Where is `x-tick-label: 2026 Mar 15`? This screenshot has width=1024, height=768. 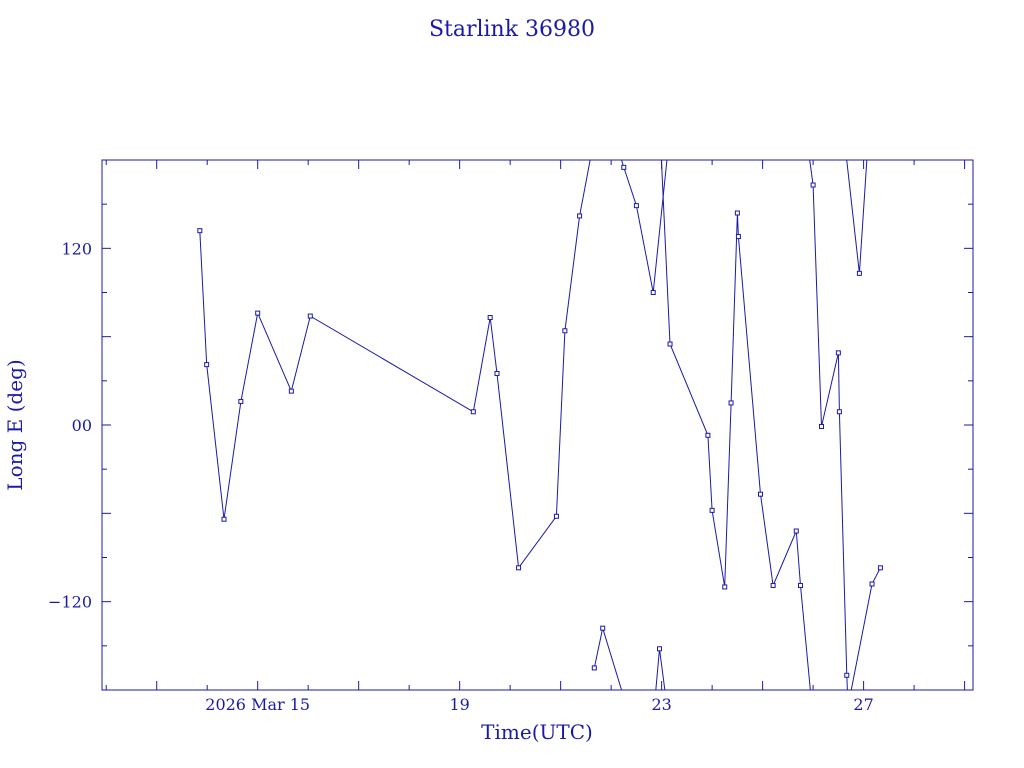 x-tick-label: 2026 Mar 15 is located at coordinates (257, 704).